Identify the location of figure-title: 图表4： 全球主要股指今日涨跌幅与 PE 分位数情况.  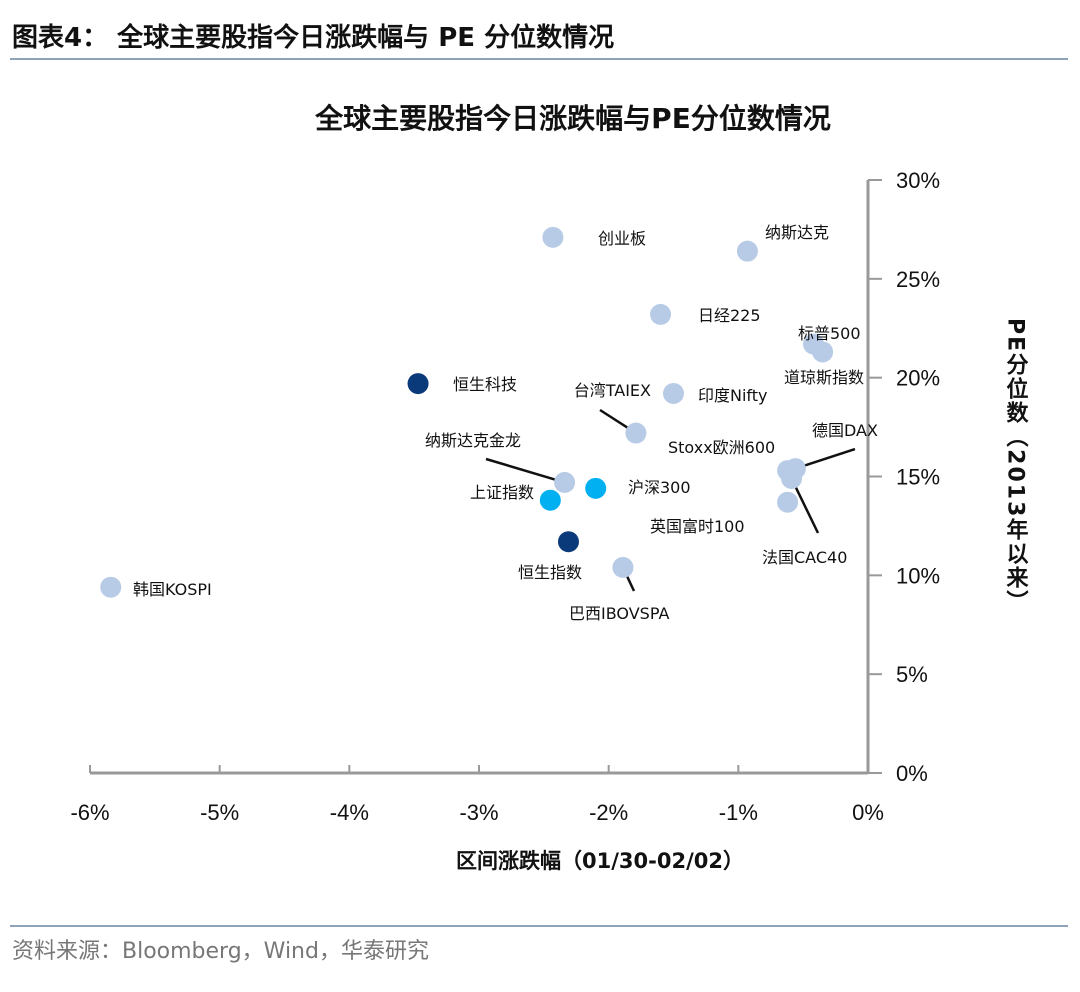
(313, 37).